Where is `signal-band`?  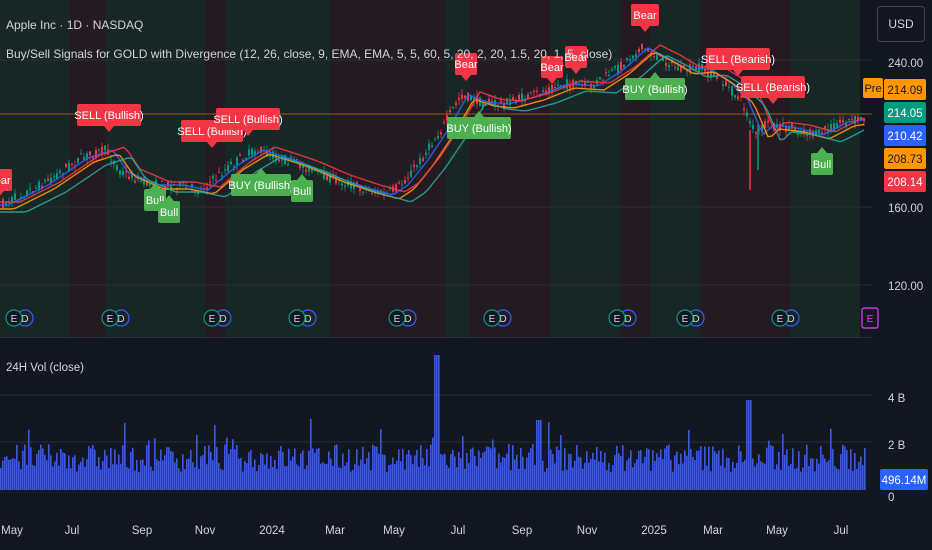 signal-band is located at coordinates (675, 168).